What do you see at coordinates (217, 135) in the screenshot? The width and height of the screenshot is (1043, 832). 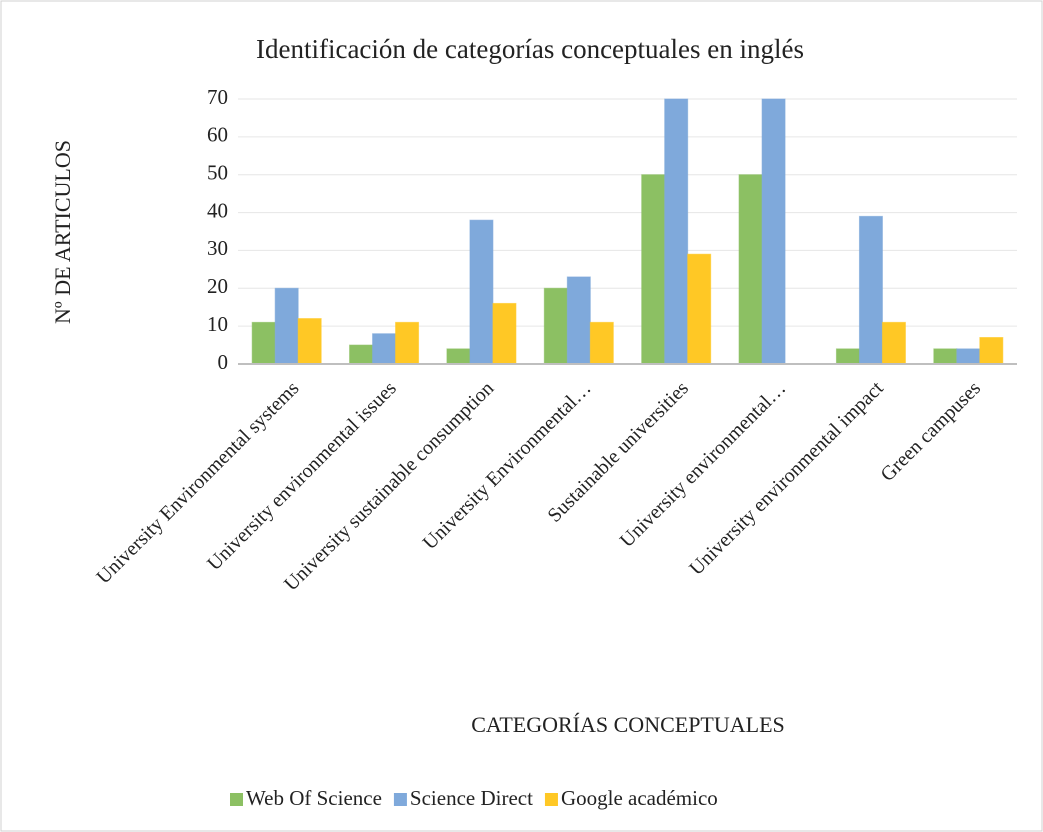 I see `y-tick-label: 60` at bounding box center [217, 135].